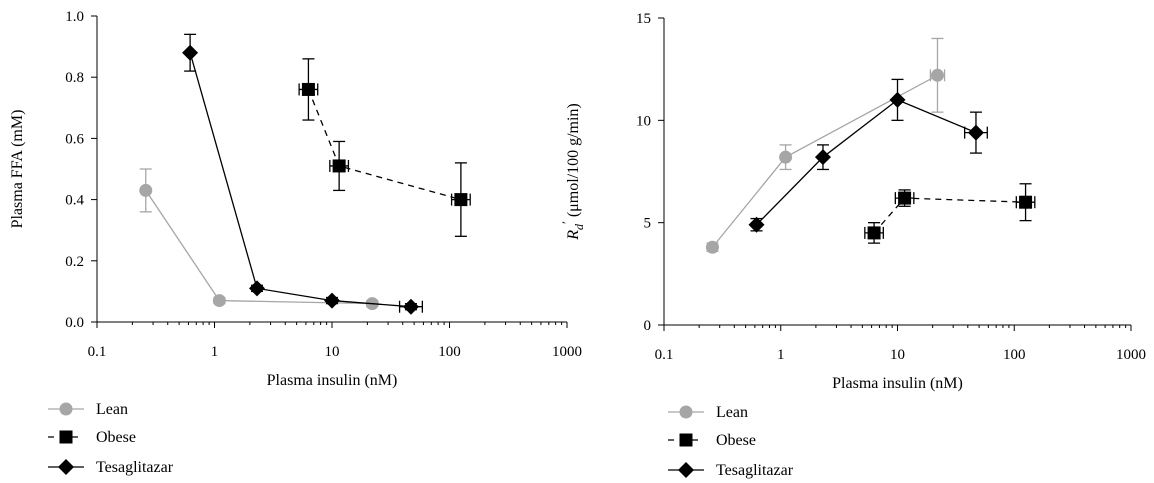  Describe the element at coordinates (74, 201) in the screenshot. I see `y-tick-label: 0.4` at that location.